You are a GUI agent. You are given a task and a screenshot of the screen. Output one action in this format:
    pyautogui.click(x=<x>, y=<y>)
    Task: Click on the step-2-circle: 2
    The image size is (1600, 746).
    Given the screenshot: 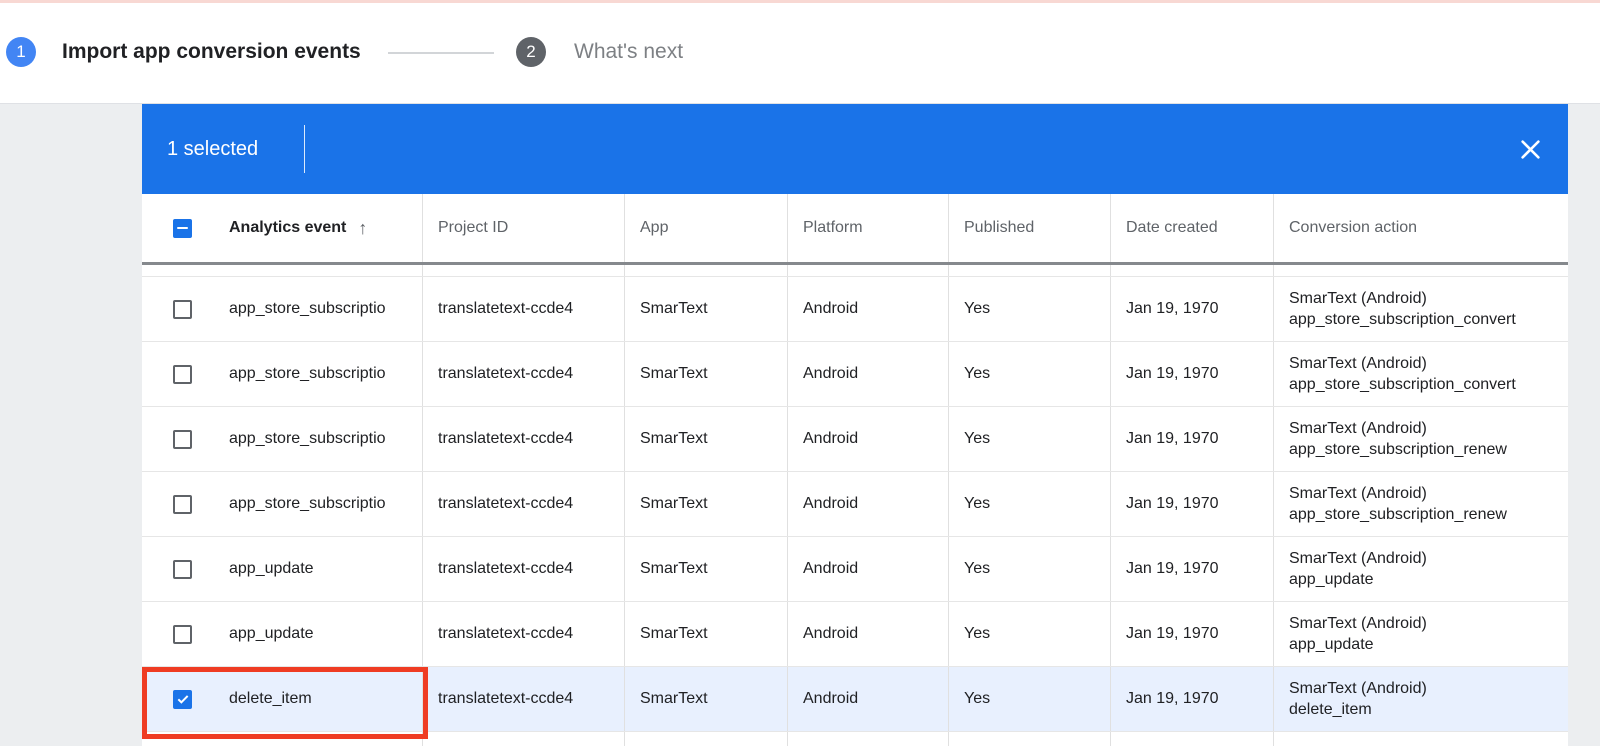 What is the action you would take?
    pyautogui.click(x=531, y=52)
    